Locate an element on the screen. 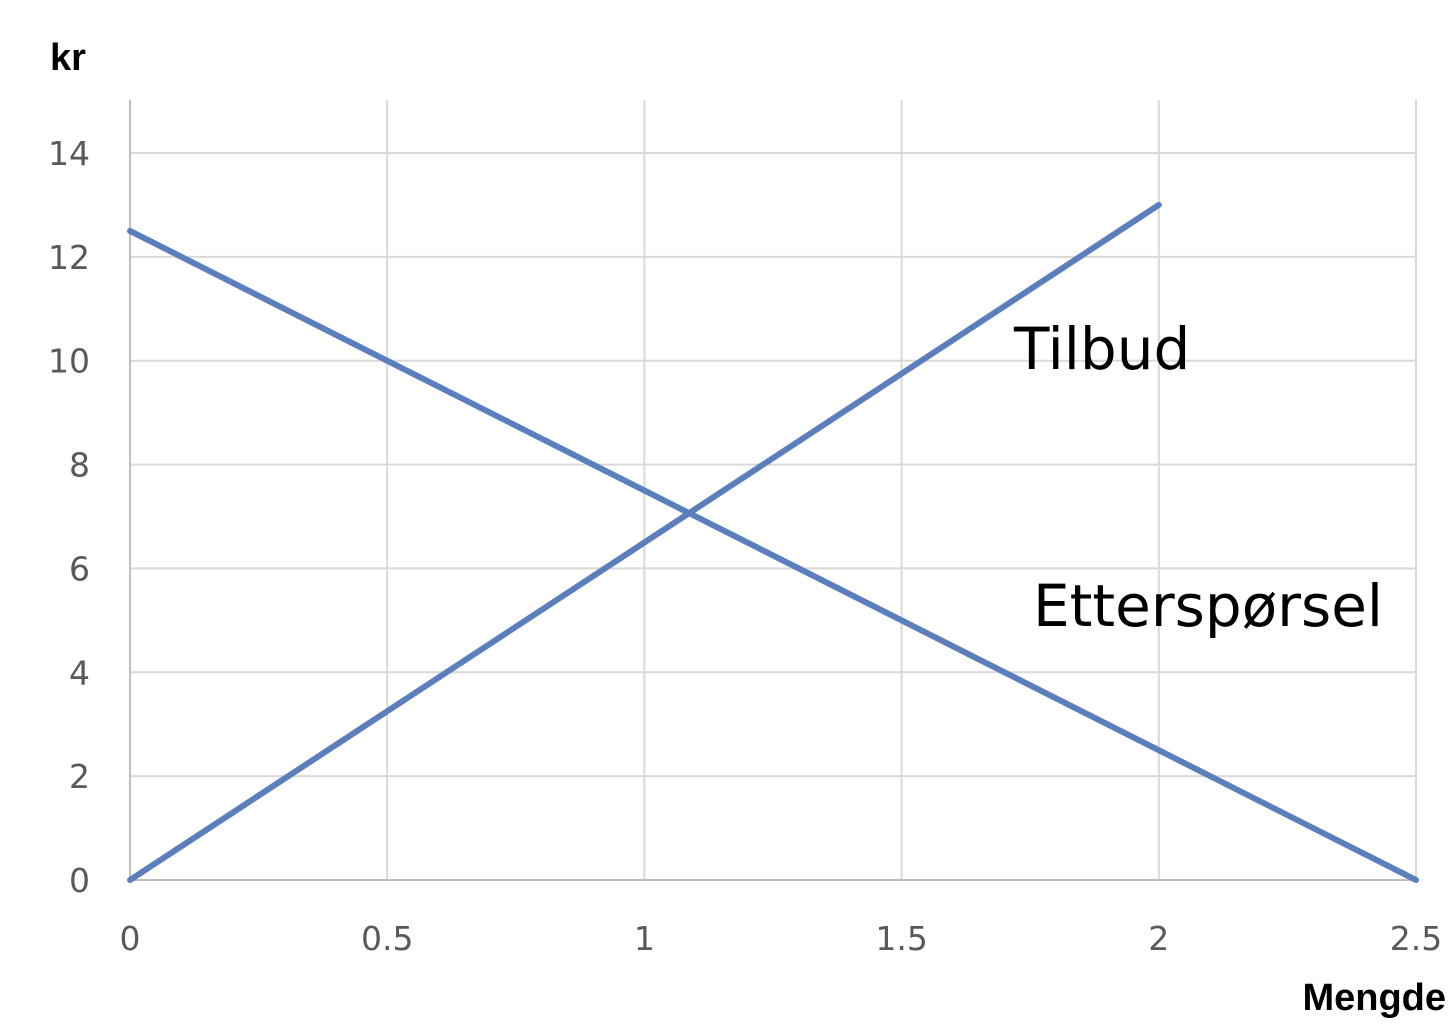  y-axis-title: kr is located at coordinates (68, 58).